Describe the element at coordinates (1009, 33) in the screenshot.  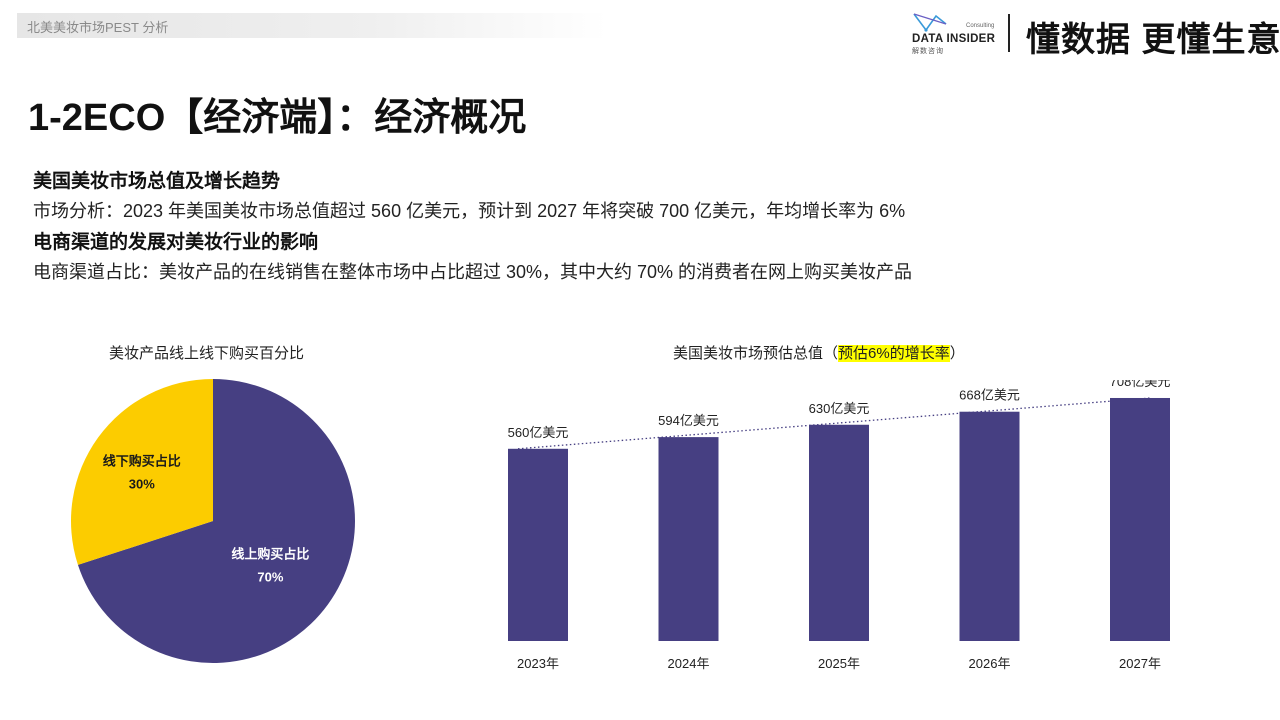
I see `slogan-divider` at that location.